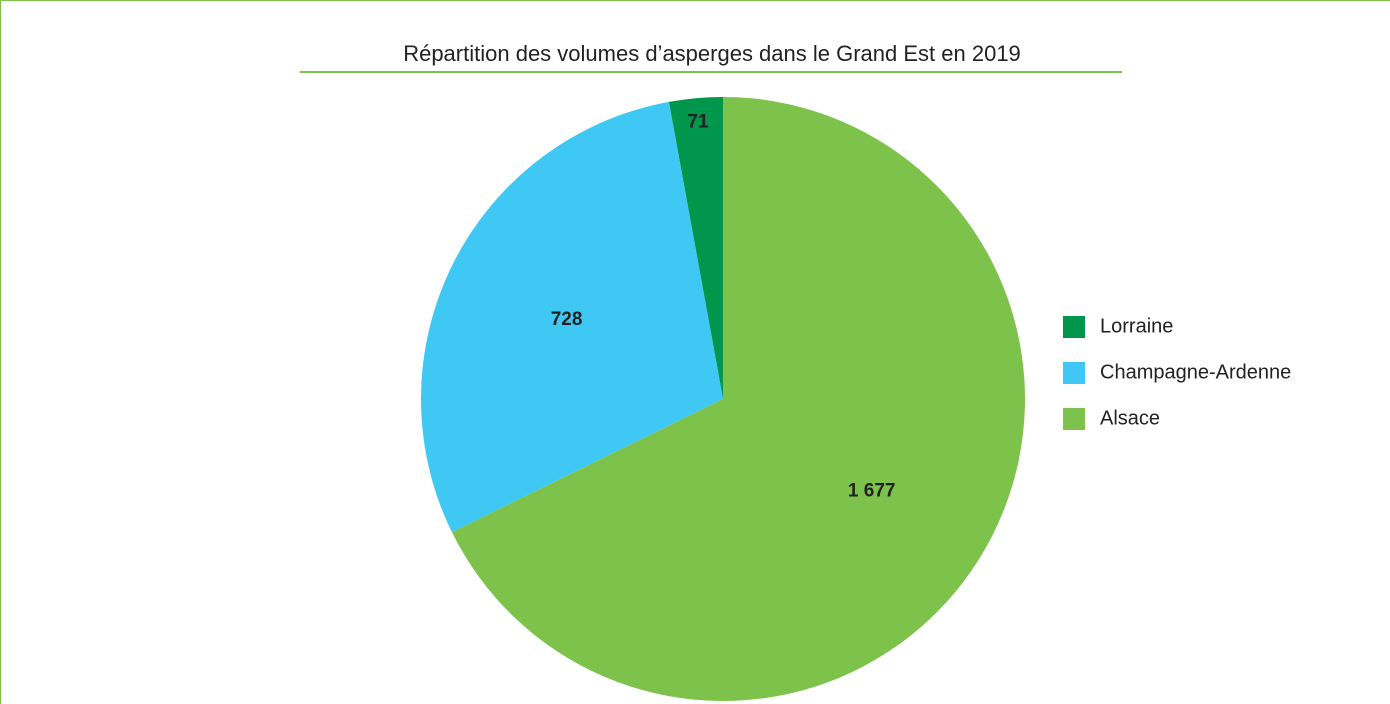 Image resolution: width=1390 pixels, height=704 pixels. What do you see at coordinates (1195, 372) in the screenshot?
I see `legend-label: Champagne-Ardenne` at bounding box center [1195, 372].